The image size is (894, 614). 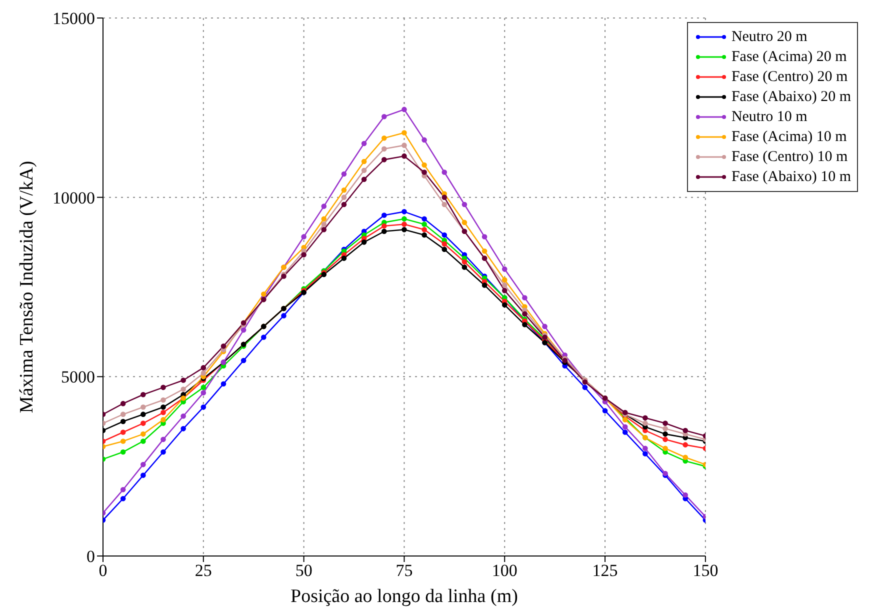 I want to click on y-tick-label: 5000, so click(x=78, y=377).